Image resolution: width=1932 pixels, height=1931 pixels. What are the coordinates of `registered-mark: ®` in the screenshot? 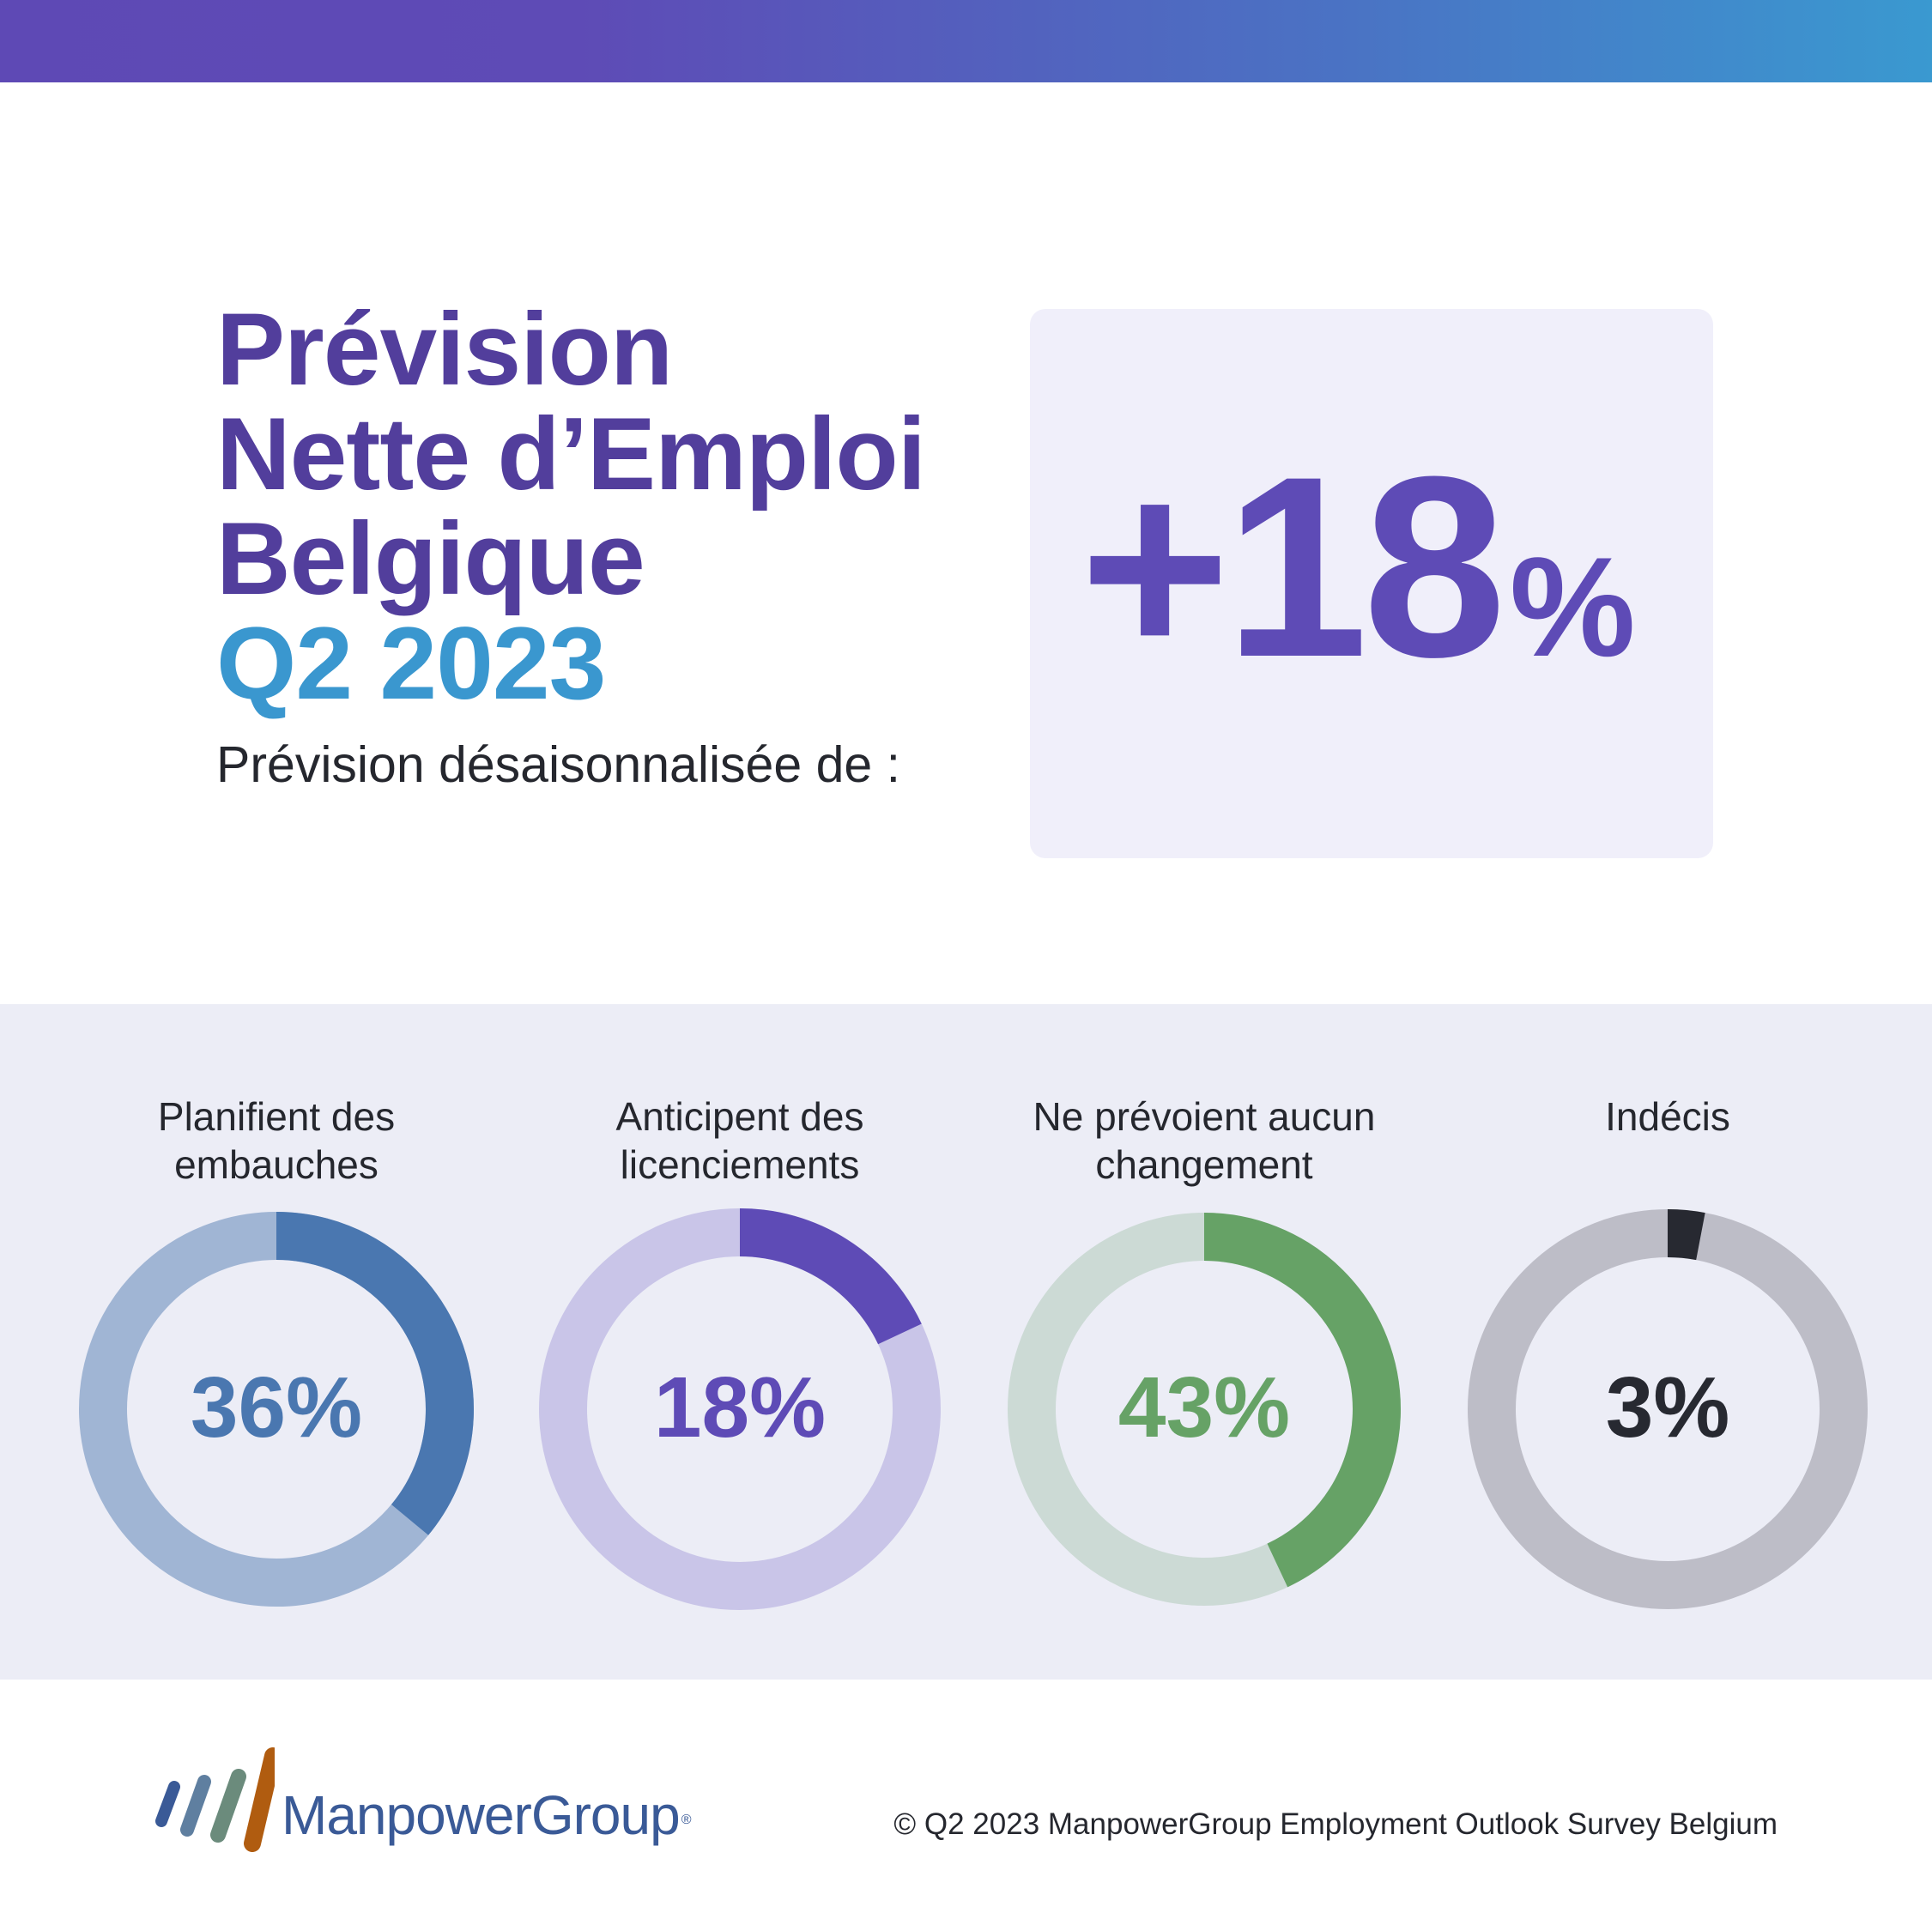 It's located at (686, 1820).